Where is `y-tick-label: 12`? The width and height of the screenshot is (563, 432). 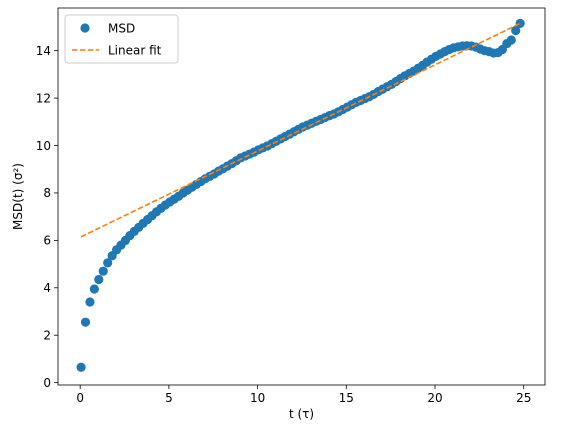
y-tick-label: 12 is located at coordinates (43, 98).